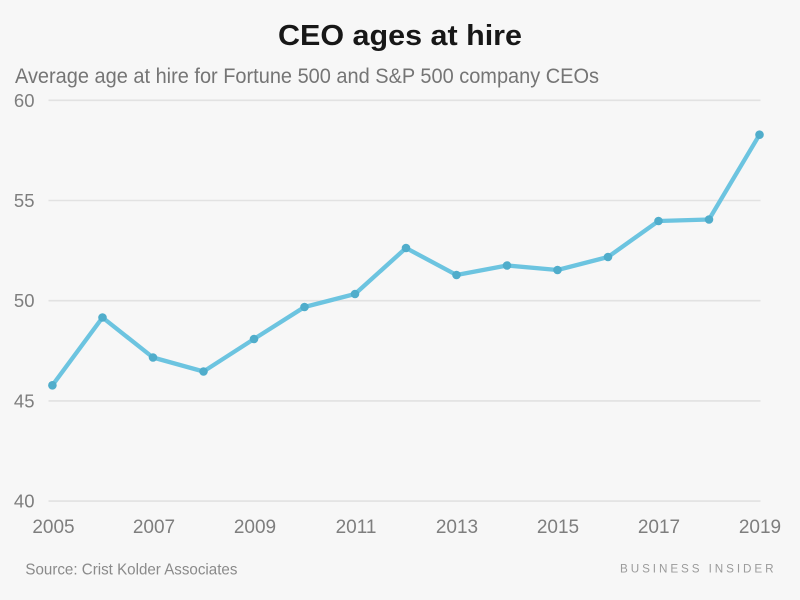 The height and width of the screenshot is (600, 800). I want to click on svg-text: 40, so click(24, 501).